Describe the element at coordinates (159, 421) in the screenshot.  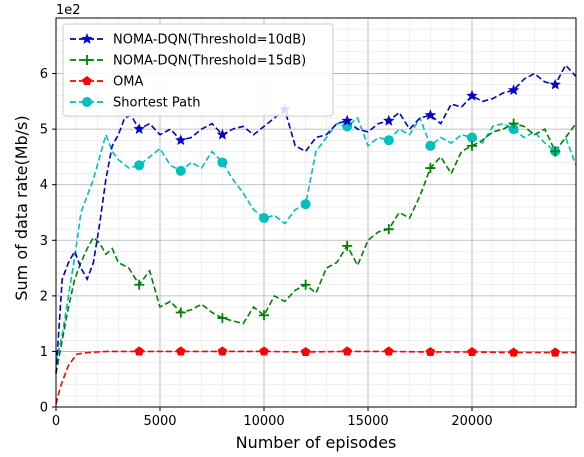
I see `x-tick-label: 5000` at that location.